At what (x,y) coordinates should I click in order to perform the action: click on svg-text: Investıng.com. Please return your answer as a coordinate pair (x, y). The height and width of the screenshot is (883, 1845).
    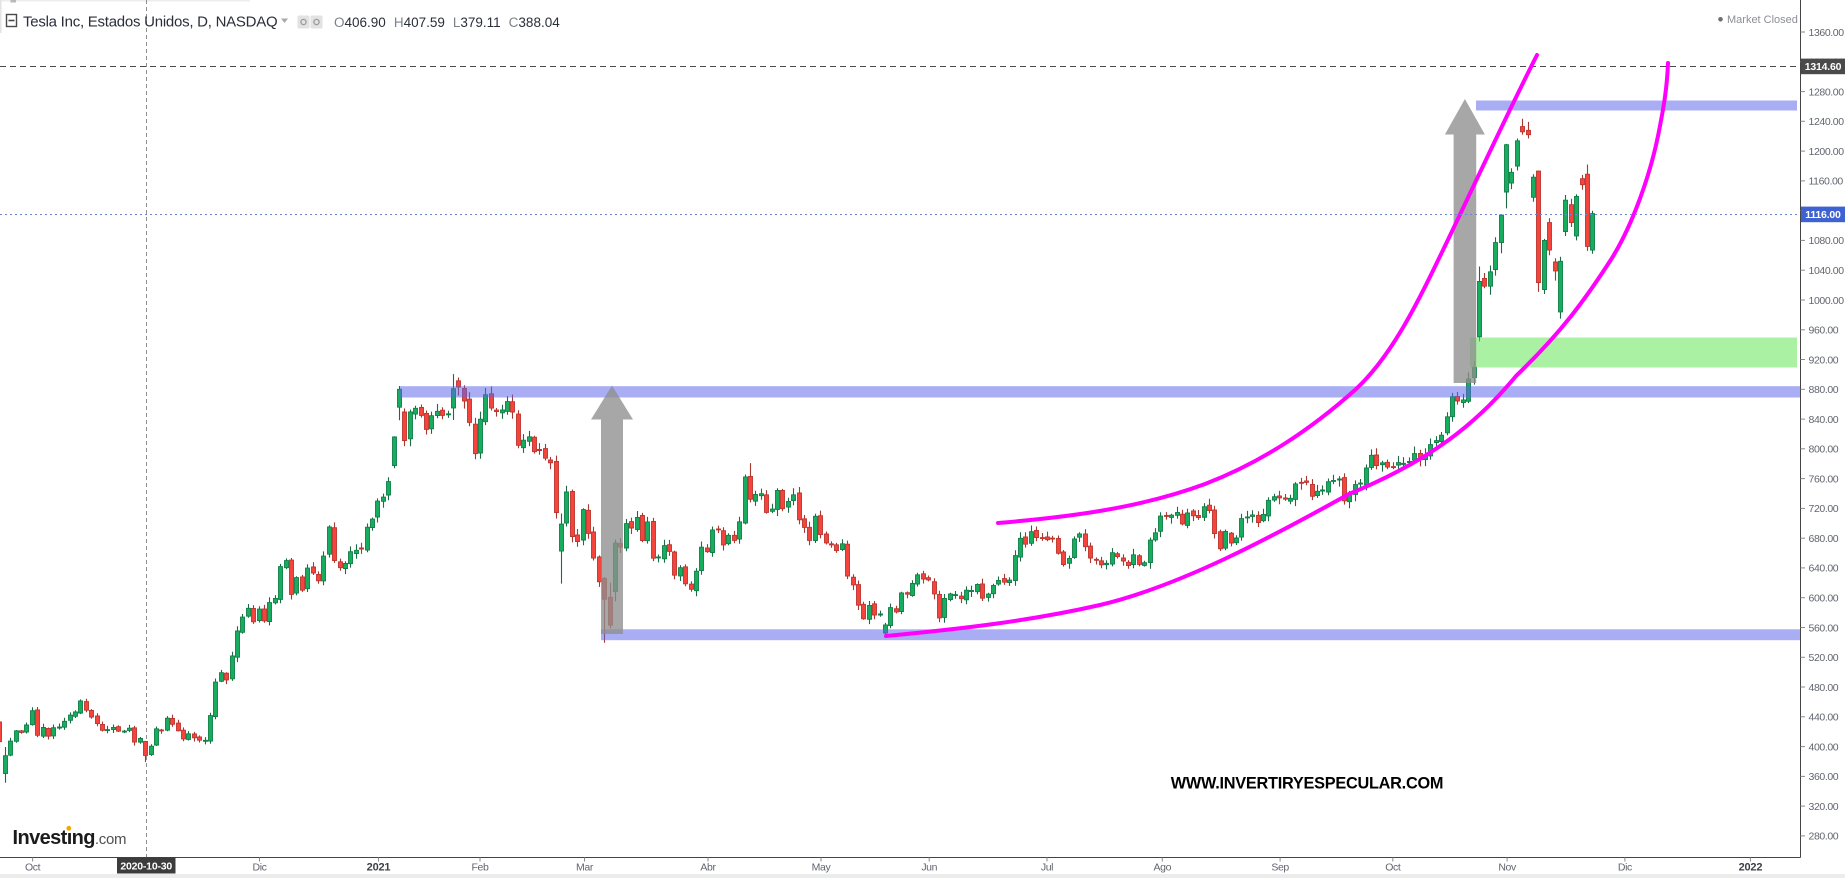
    Looking at the image, I should click on (70, 838).